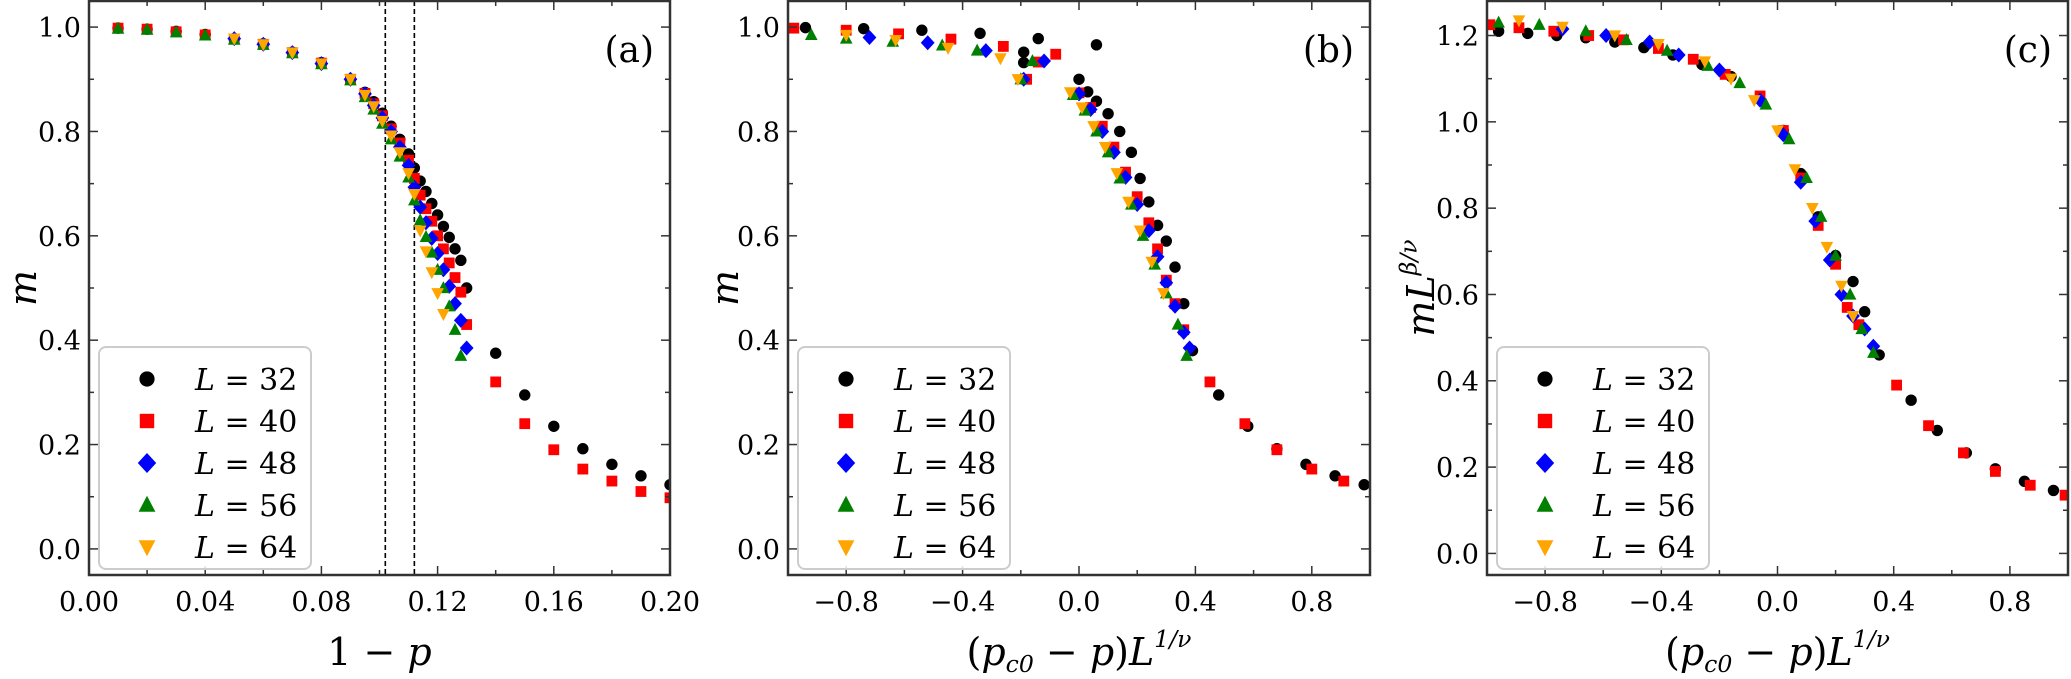 The image size is (2071, 679). What do you see at coordinates (245, 422) in the screenshot?
I see `legend-label: L = 40` at bounding box center [245, 422].